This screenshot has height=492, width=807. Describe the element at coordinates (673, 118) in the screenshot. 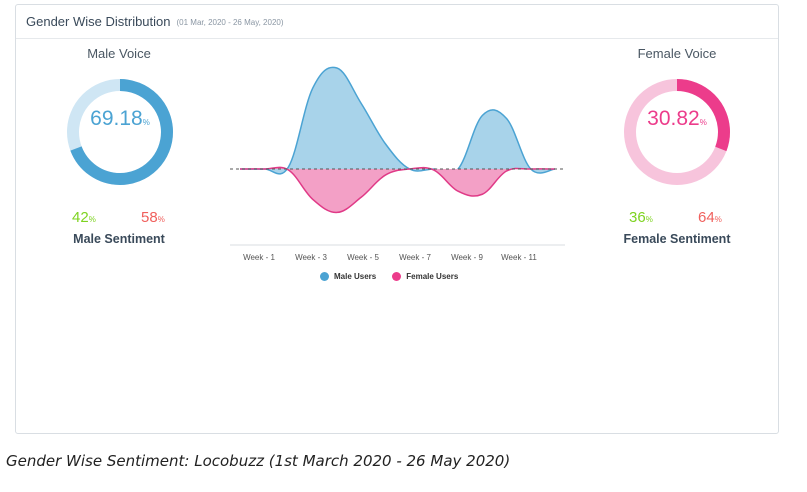

I see `female-voice-number: 30.82` at that location.